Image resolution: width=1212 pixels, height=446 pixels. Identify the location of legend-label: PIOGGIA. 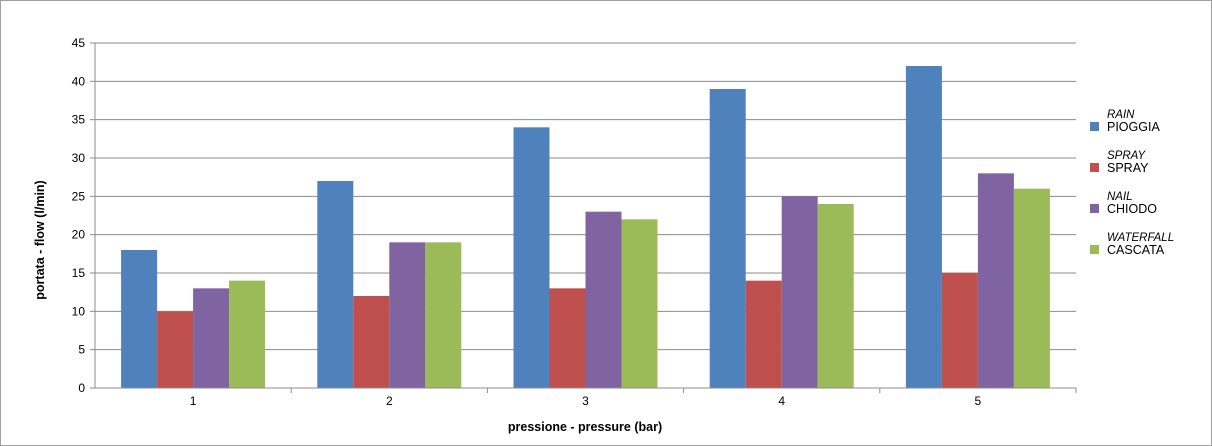
(1133, 127).